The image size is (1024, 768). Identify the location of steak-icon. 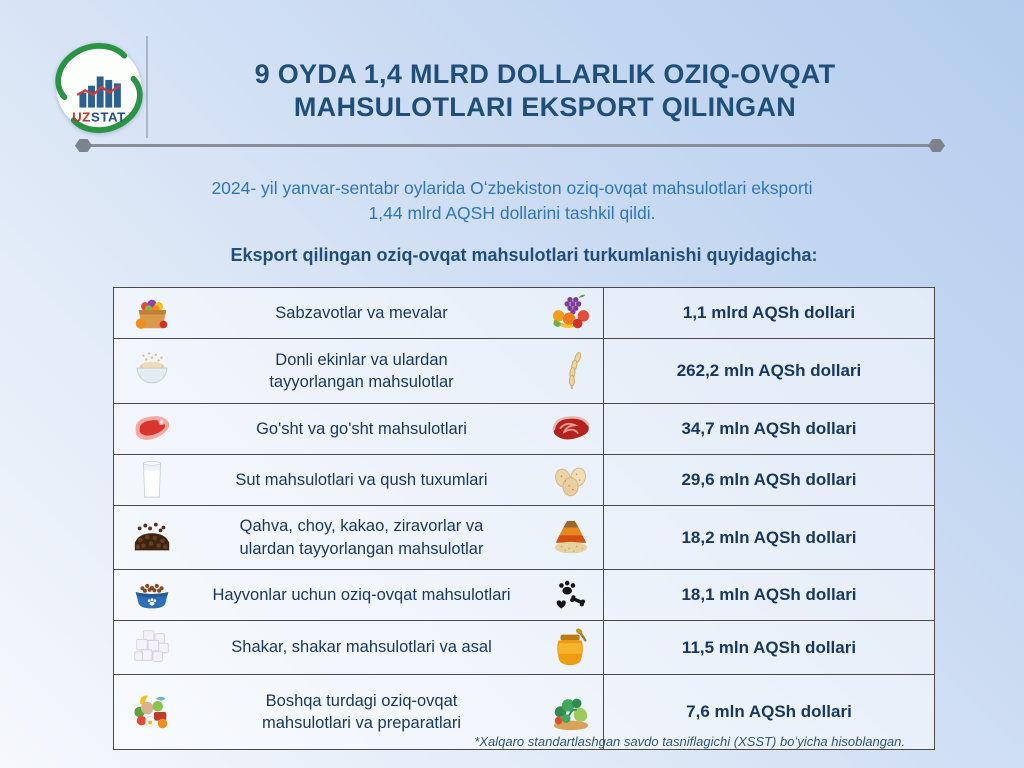
(152, 429).